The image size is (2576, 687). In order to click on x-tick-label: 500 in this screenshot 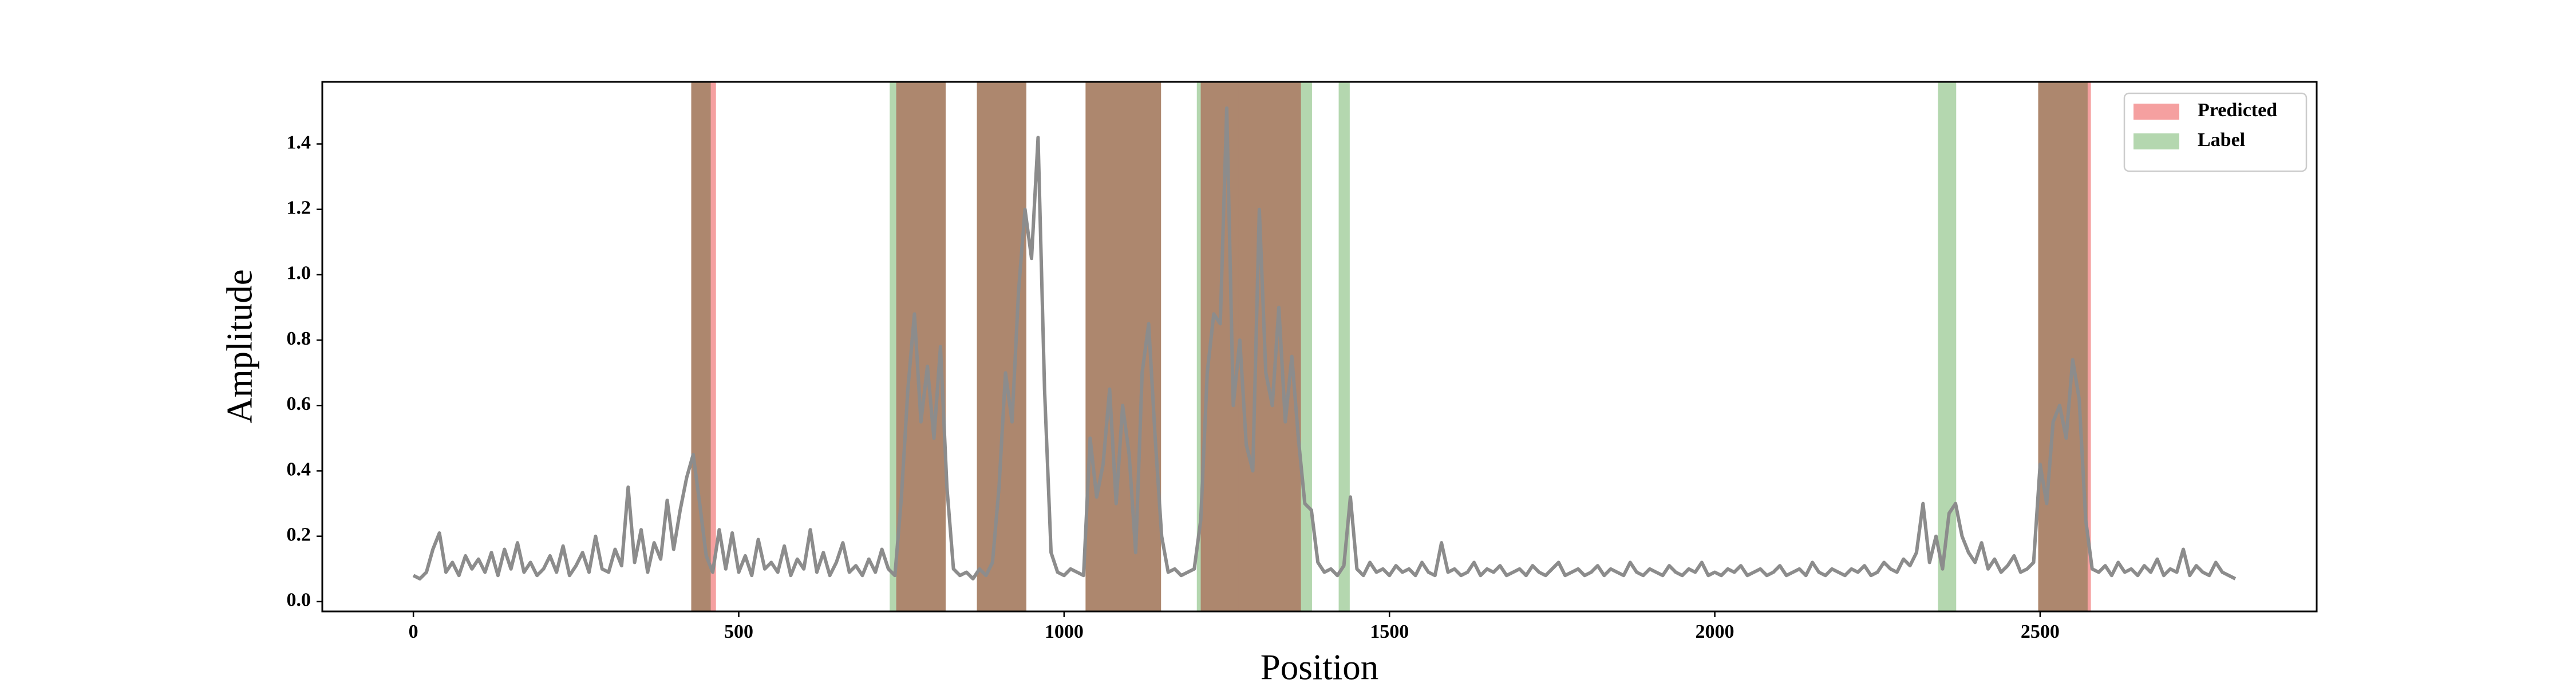, I will do `click(738, 631)`.